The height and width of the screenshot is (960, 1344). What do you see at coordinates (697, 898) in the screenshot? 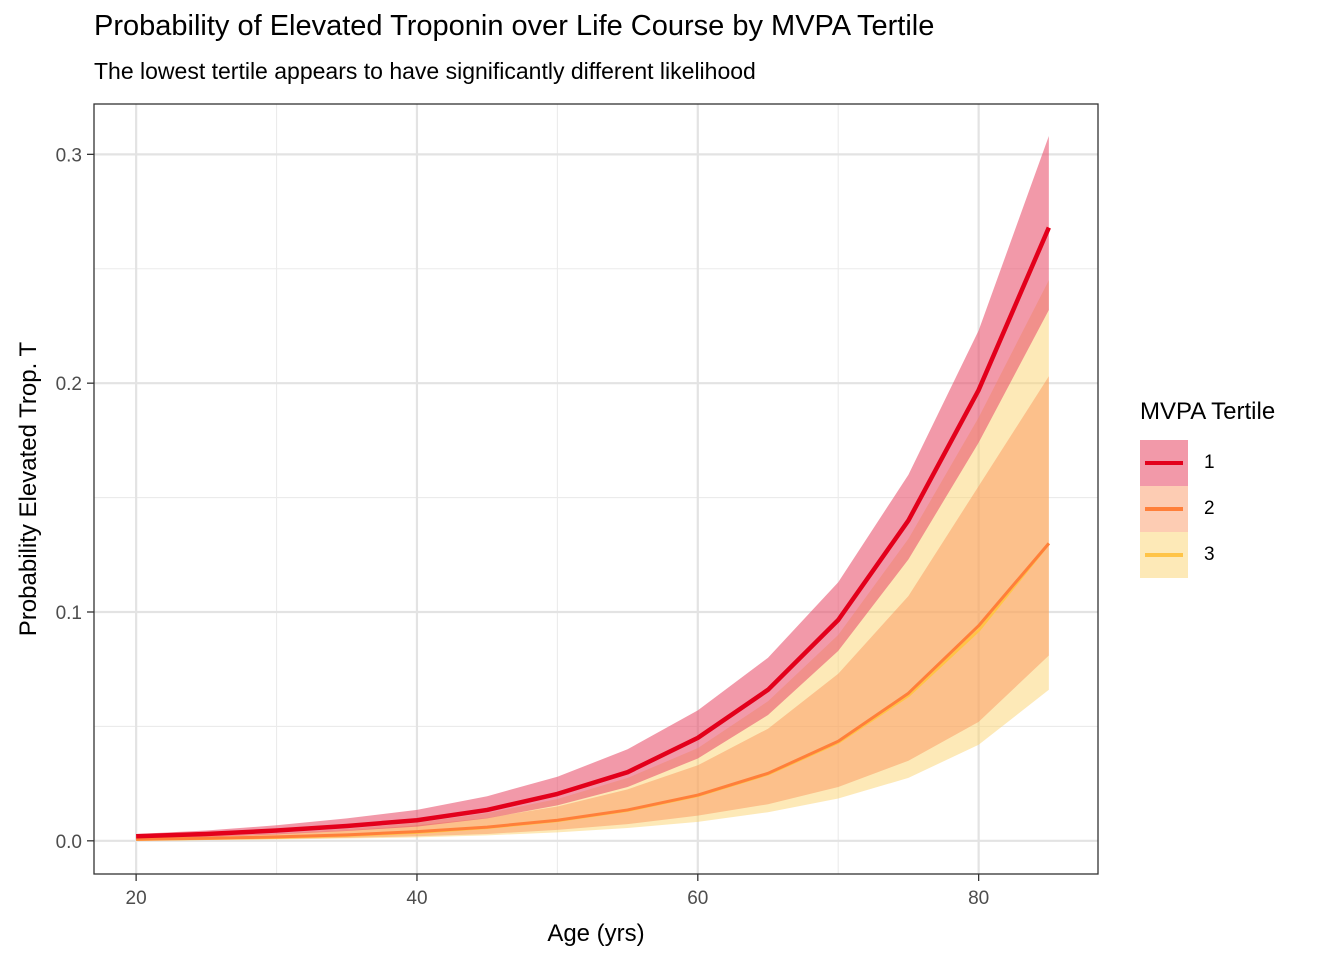
I see `x-tick-label: 60` at bounding box center [697, 898].